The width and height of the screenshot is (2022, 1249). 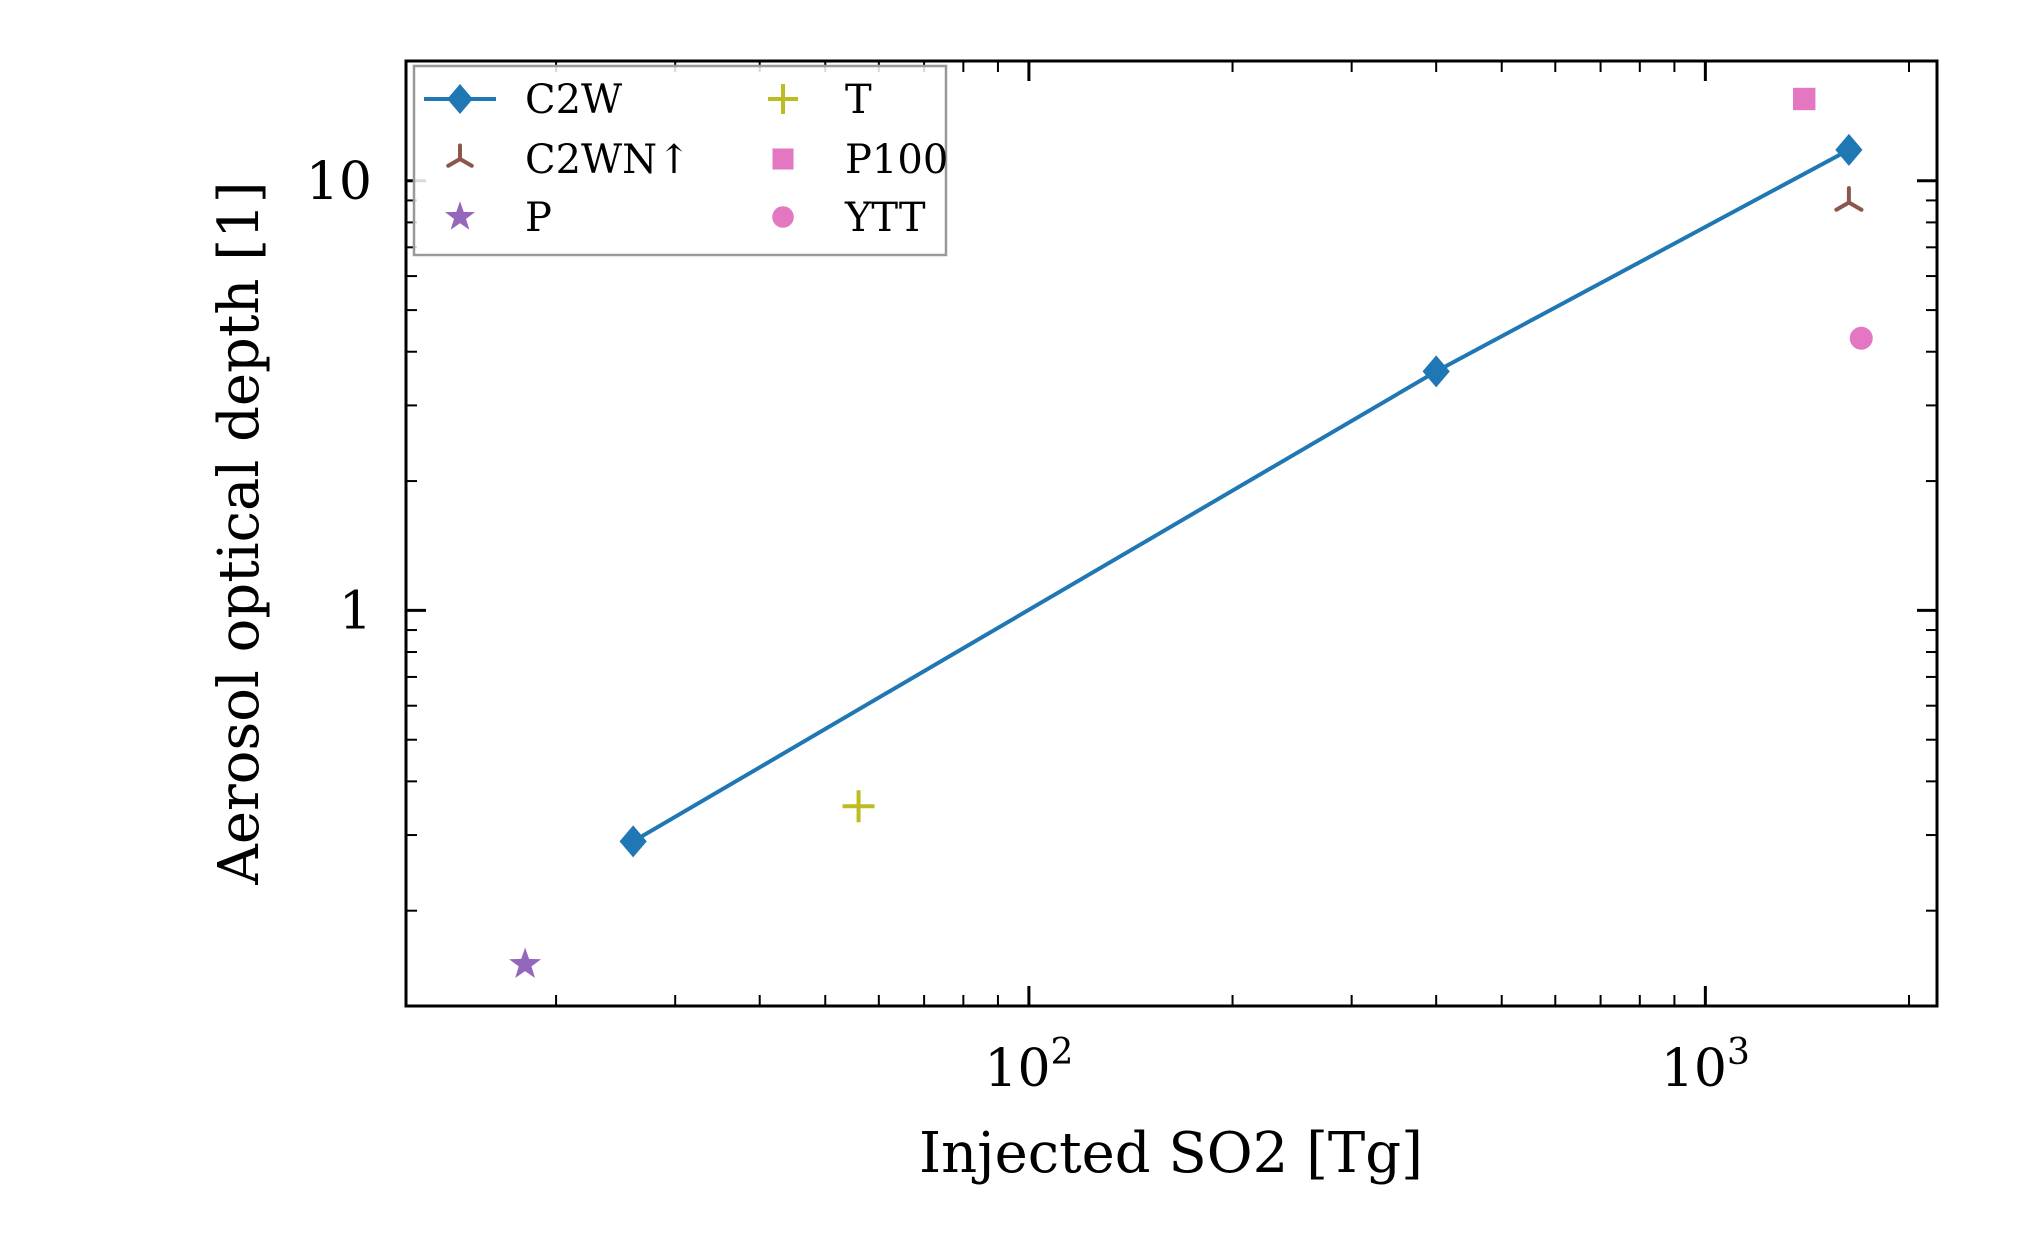 What do you see at coordinates (885, 218) in the screenshot?
I see `legend-label: YTT` at bounding box center [885, 218].